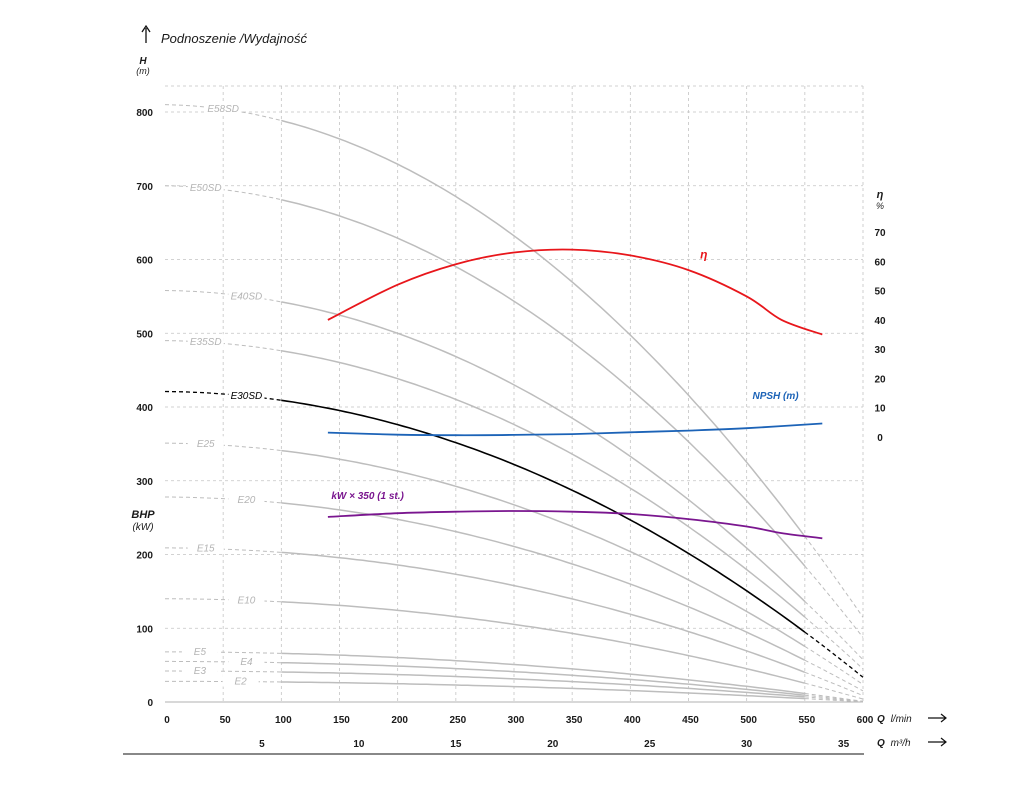 The image size is (1024, 791). What do you see at coordinates (150, 703) in the screenshot?
I see `y-left-tick-label: 0` at bounding box center [150, 703].